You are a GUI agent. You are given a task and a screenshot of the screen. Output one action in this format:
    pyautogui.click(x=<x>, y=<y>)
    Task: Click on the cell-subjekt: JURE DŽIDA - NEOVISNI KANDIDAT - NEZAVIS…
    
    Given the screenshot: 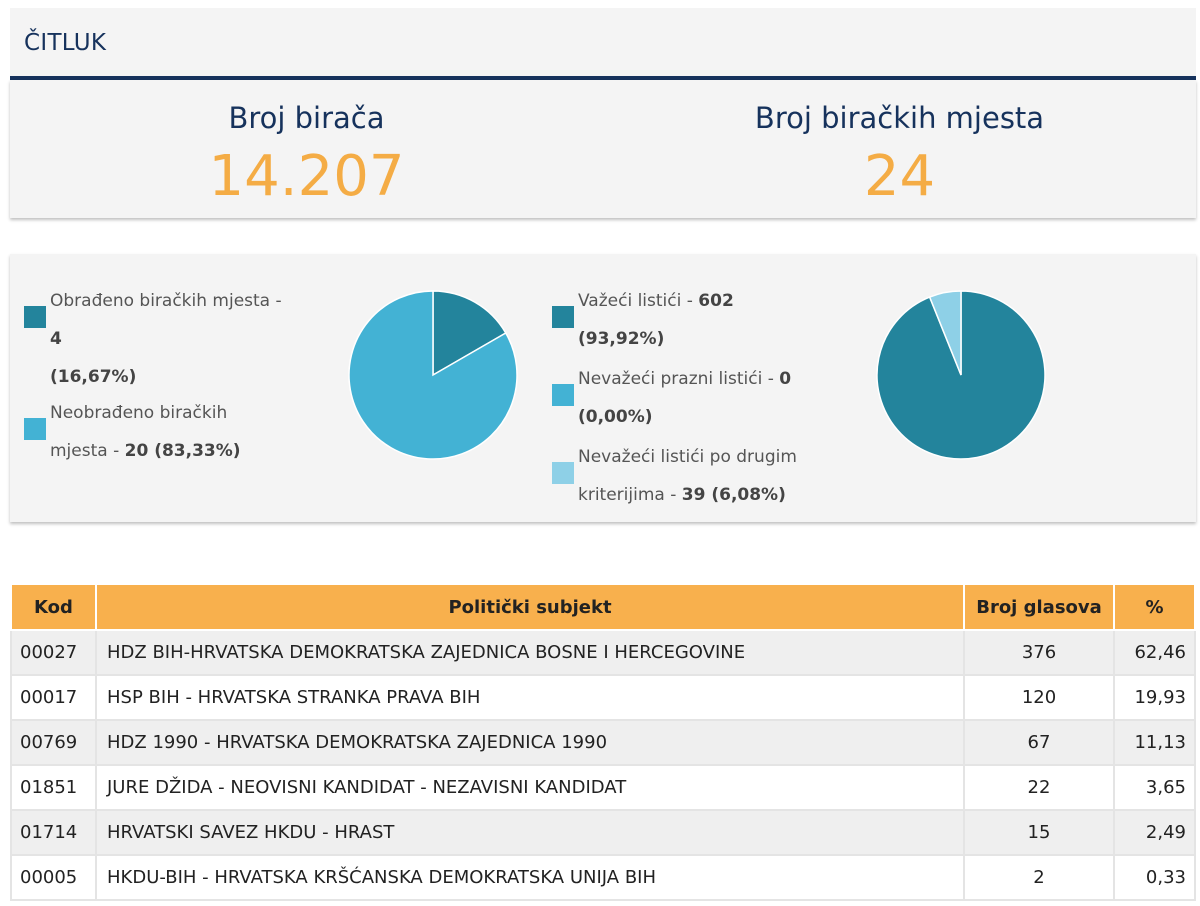 What is the action you would take?
    pyautogui.click(x=530, y=787)
    